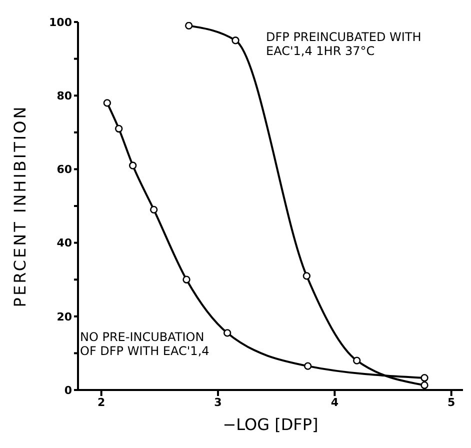 The image size is (471, 448). Describe the element at coordinates (60, 22) in the screenshot. I see `y-tick-label: 100` at that location.